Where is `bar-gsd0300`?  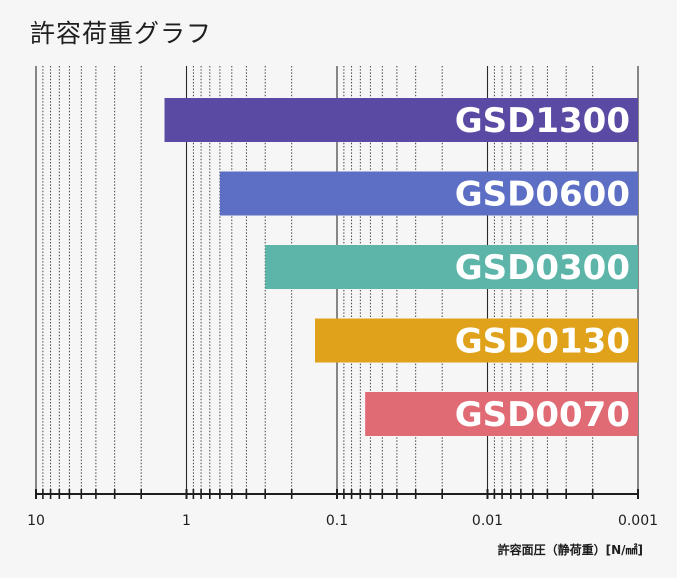 bar-gsd0300 is located at coordinates (451, 267).